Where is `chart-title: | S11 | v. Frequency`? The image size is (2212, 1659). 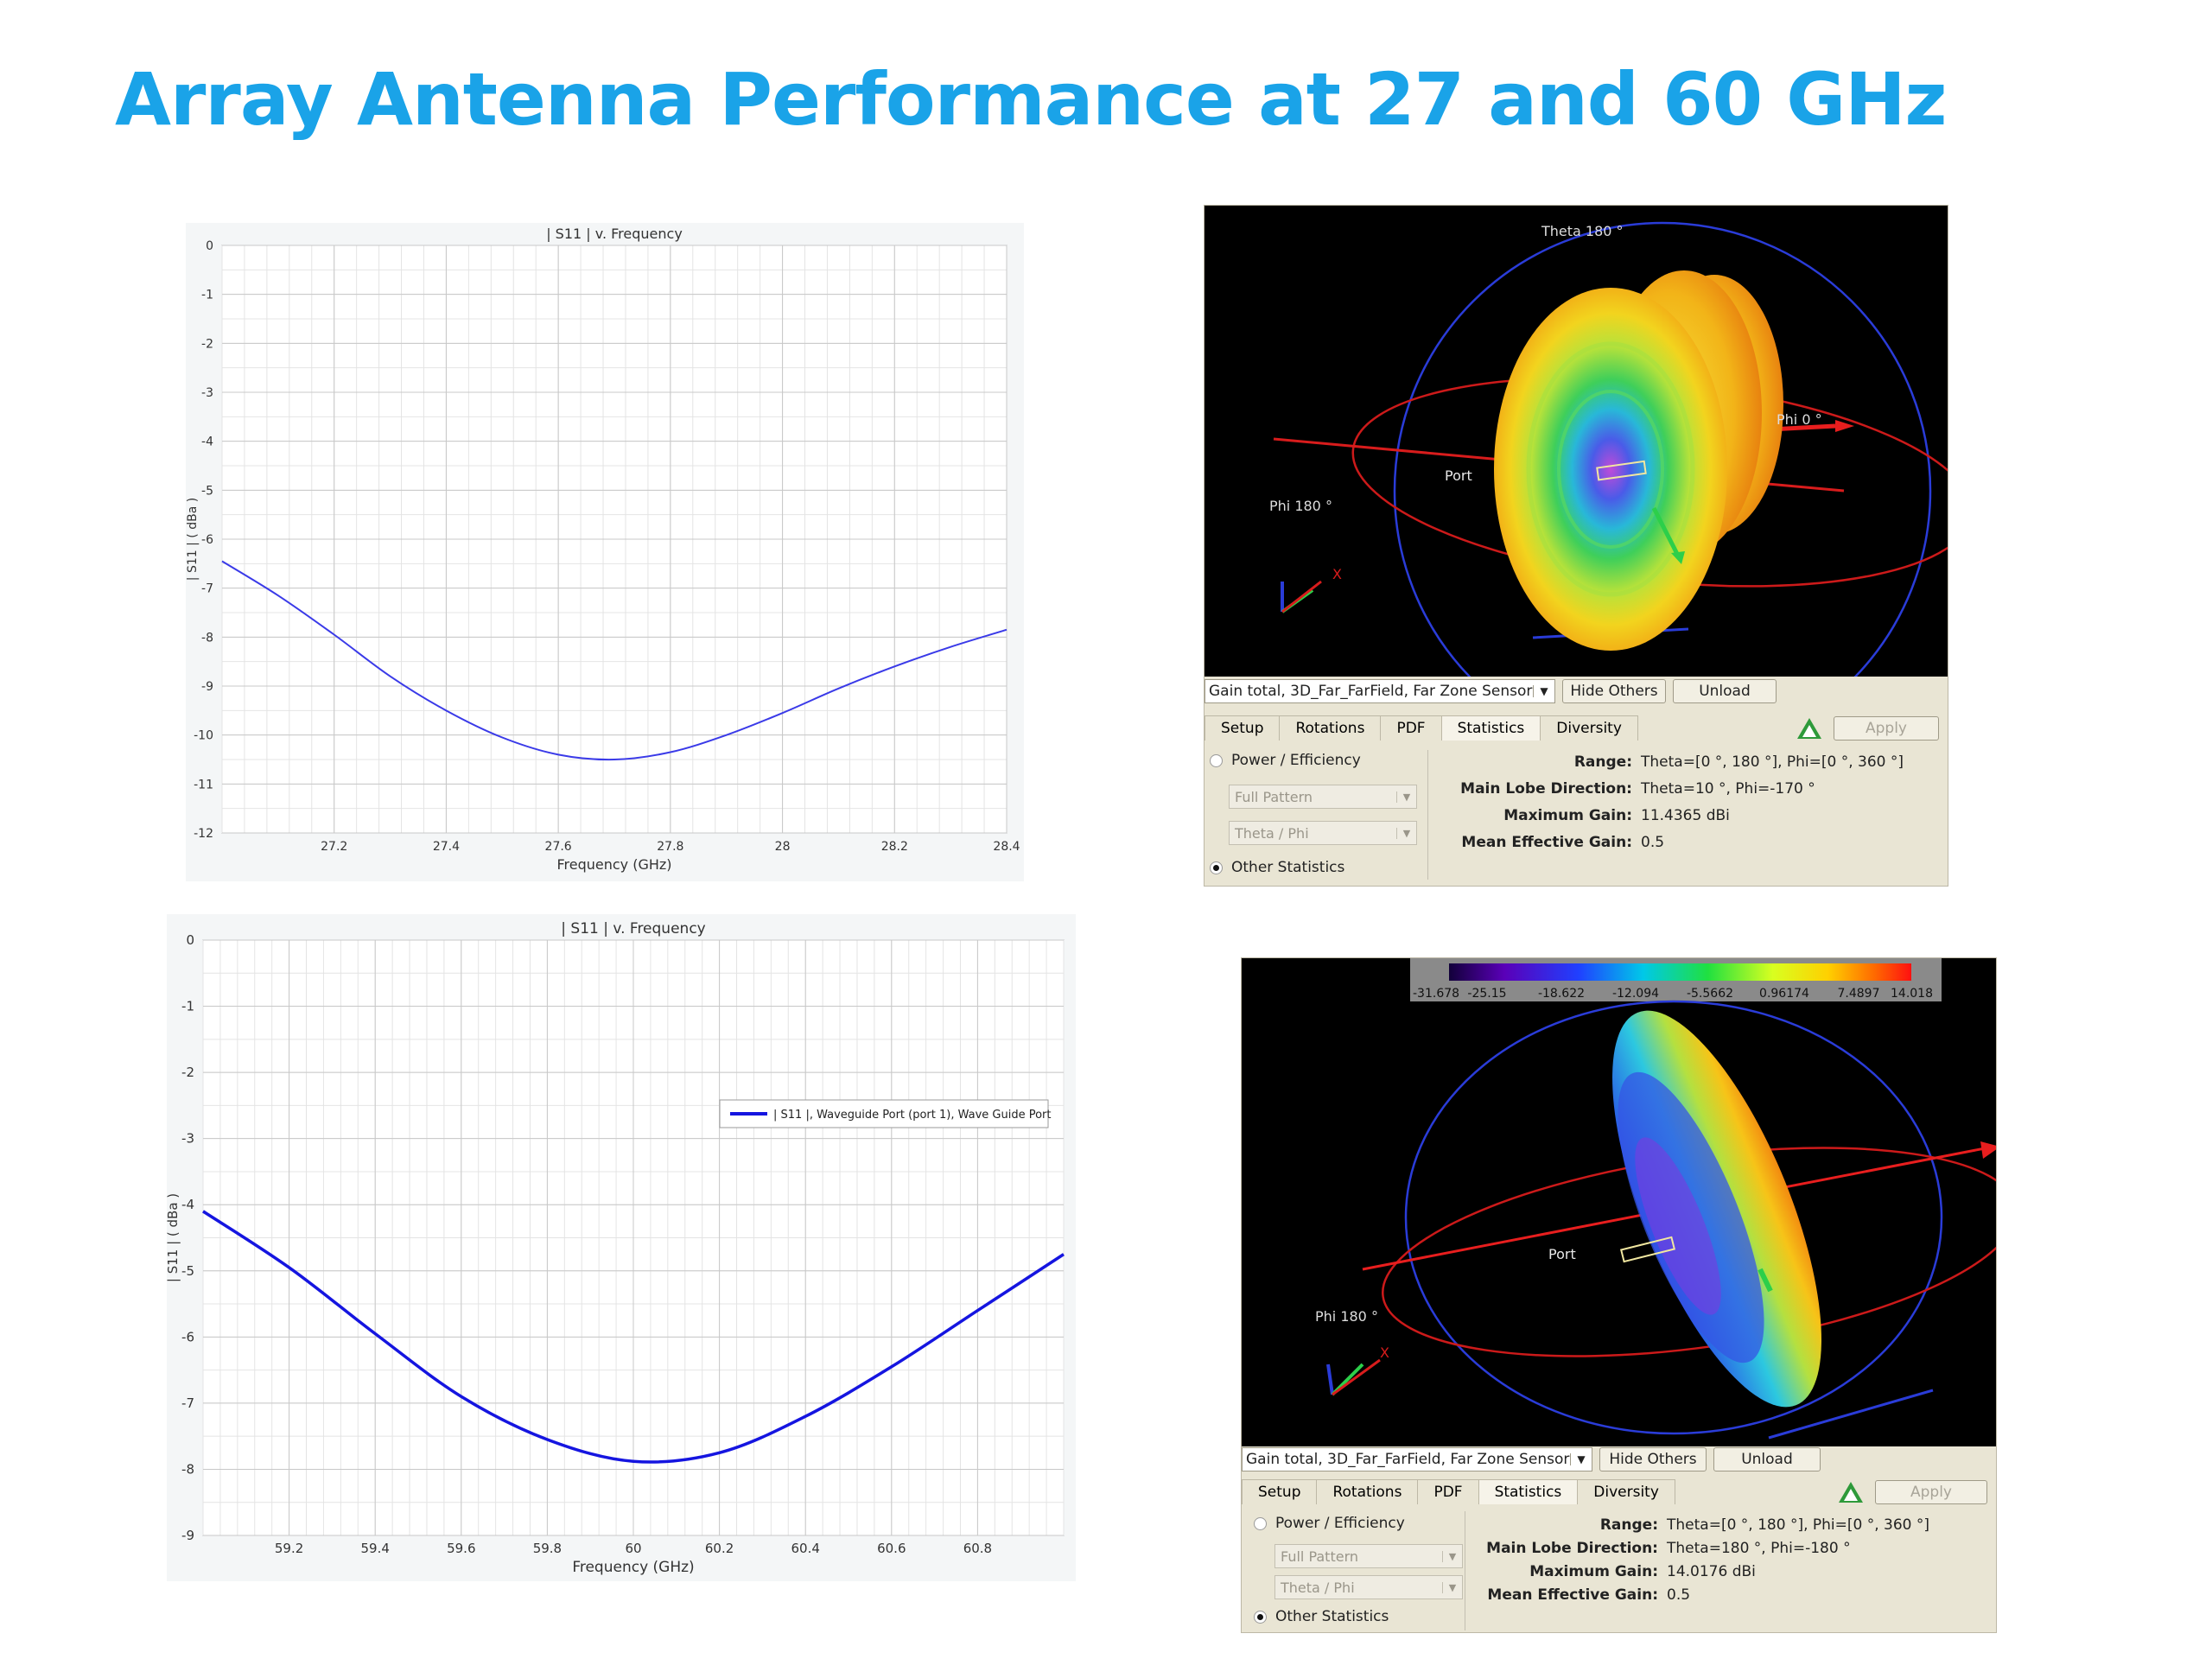
chart-title: | S11 | v. Frequency is located at coordinates (633, 929).